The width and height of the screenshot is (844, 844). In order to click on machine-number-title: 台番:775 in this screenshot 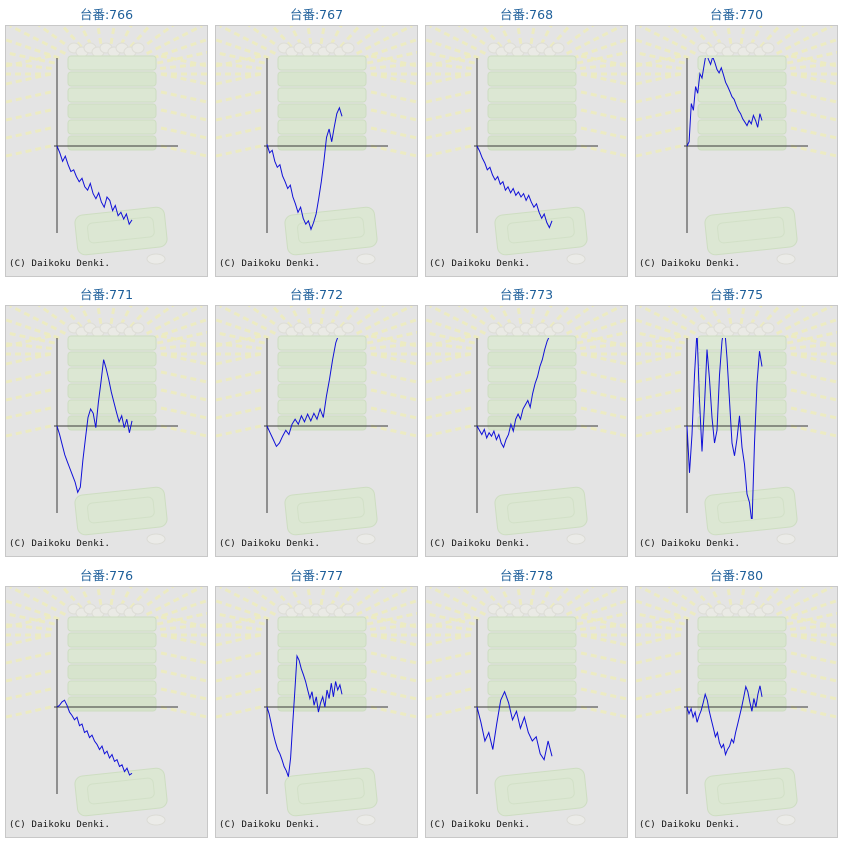, I will do `click(736, 294)`.